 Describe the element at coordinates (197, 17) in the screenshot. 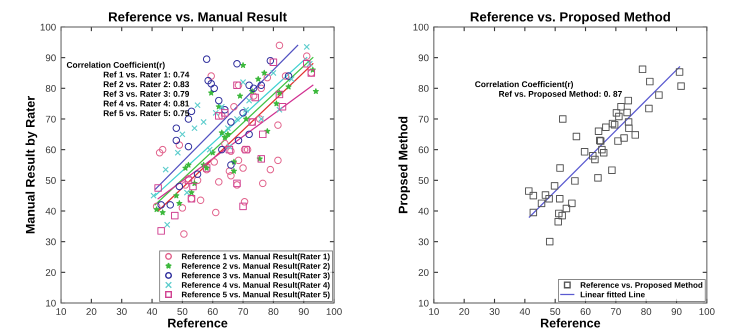

I see `chart-title: Reference vs. Manual Result` at that location.